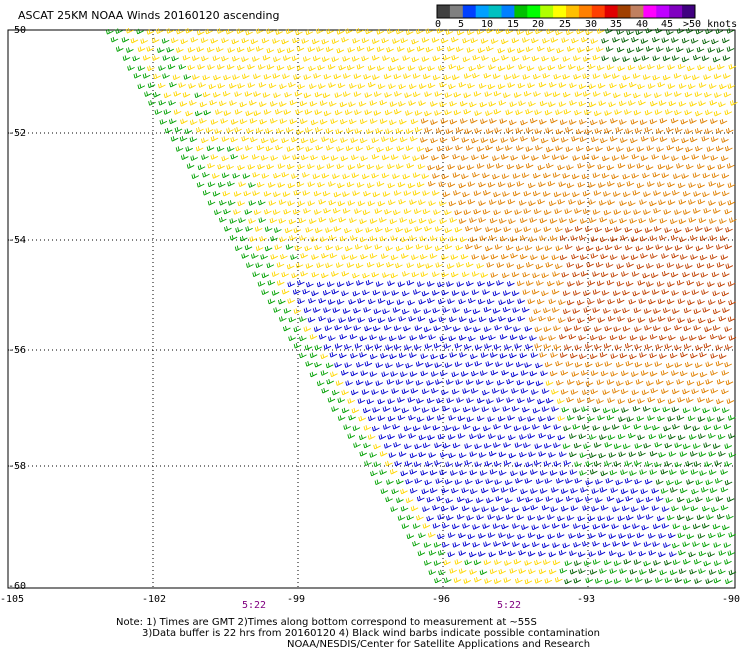 This screenshot has height=650, width=740. Describe the element at coordinates (710, 24) in the screenshot. I see `legend-label-50-knots: >50 knots` at that location.